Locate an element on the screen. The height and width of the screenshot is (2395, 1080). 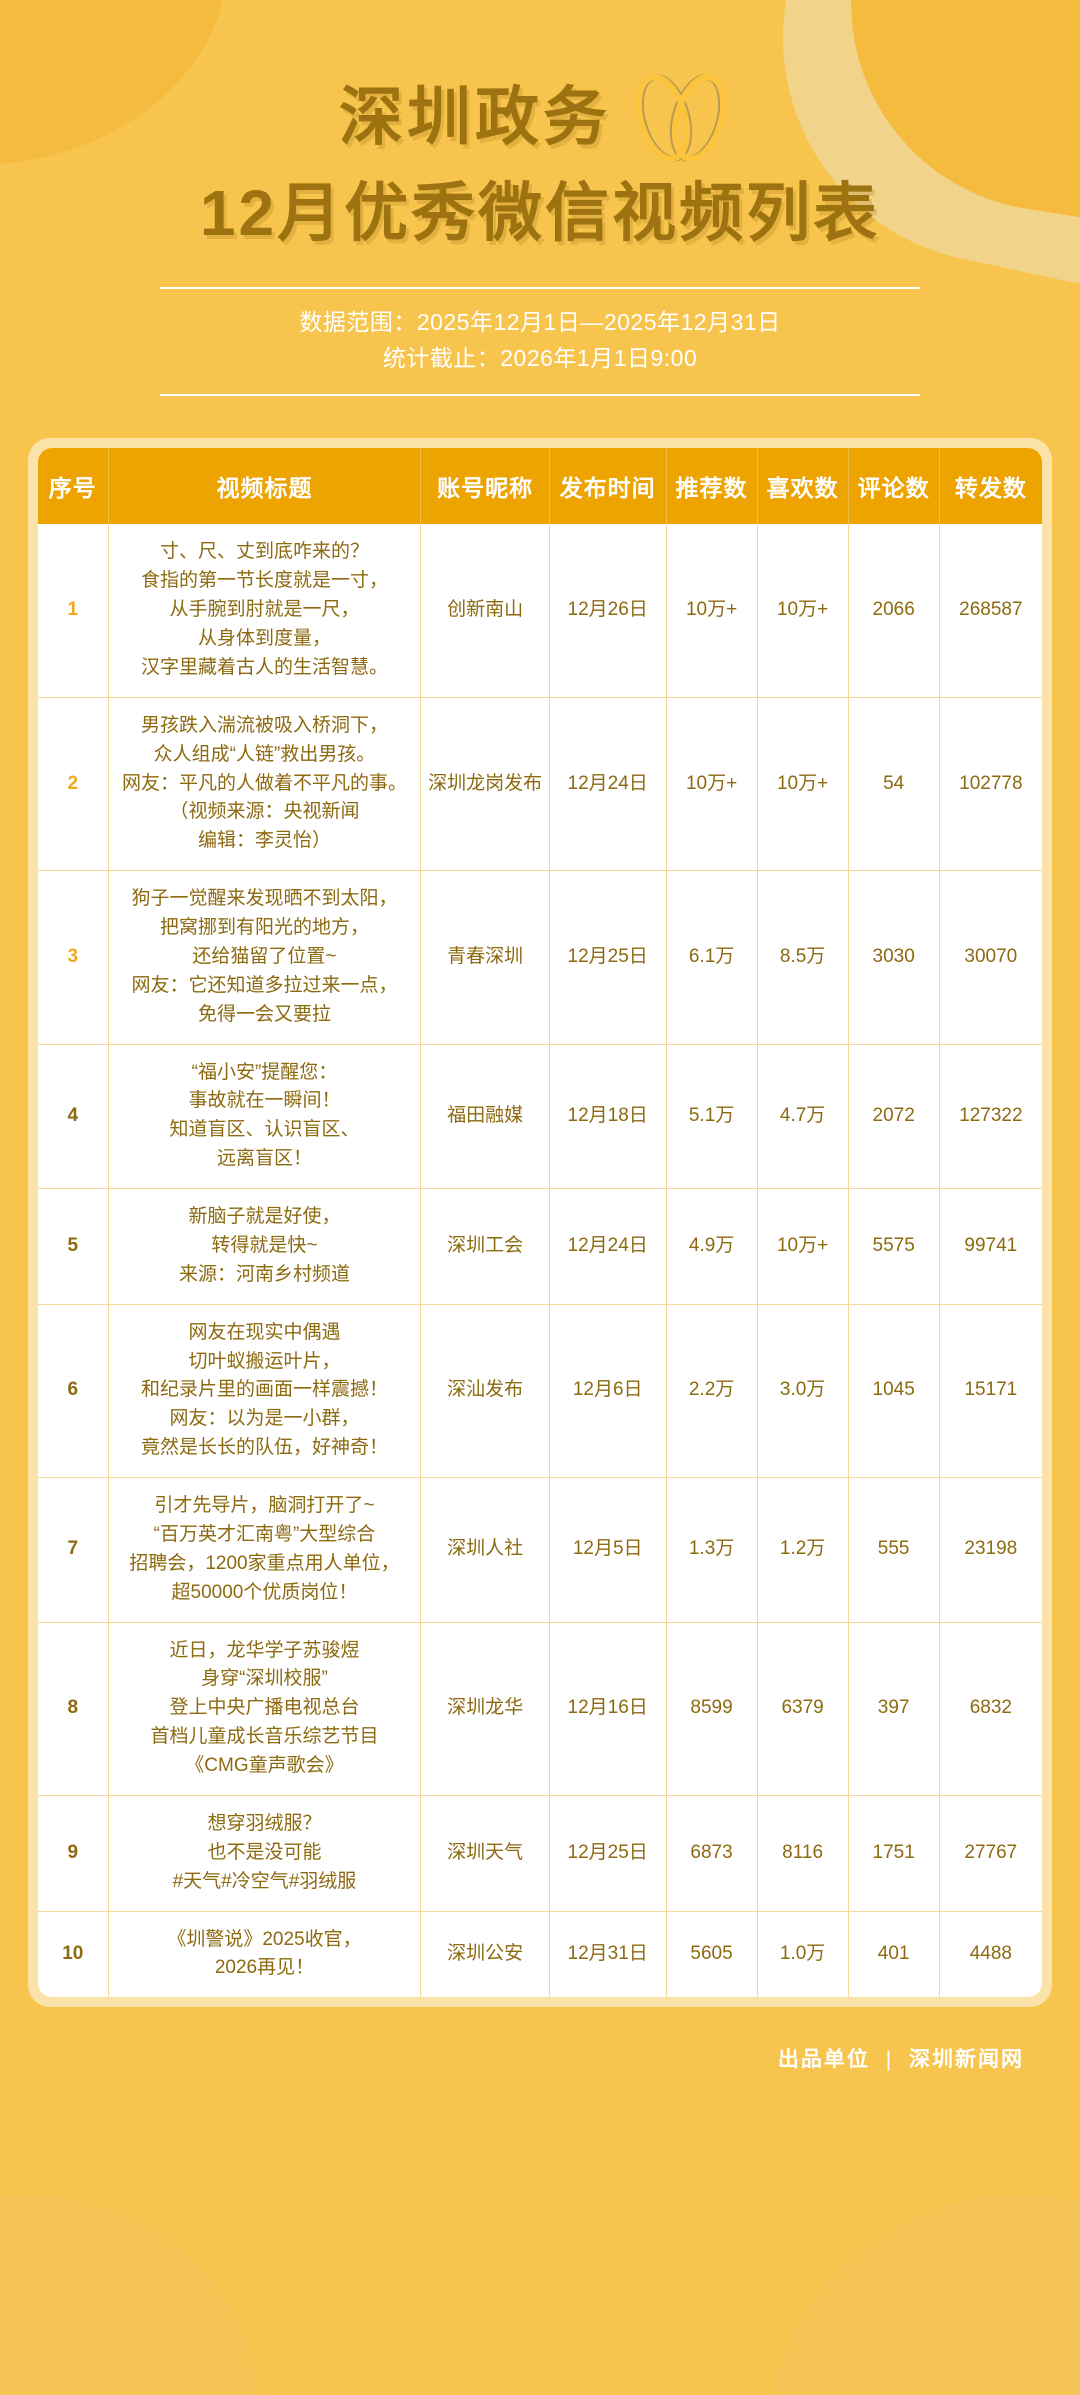
cell-nickname: 福田融媒 is located at coordinates (485, 1116).